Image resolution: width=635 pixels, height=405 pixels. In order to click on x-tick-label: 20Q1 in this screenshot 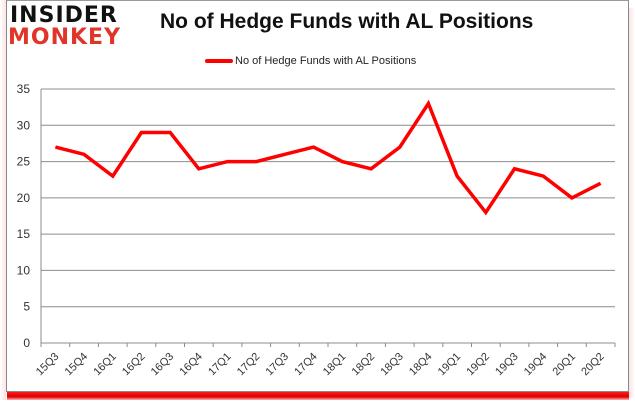, I will do `click(565, 365)`.